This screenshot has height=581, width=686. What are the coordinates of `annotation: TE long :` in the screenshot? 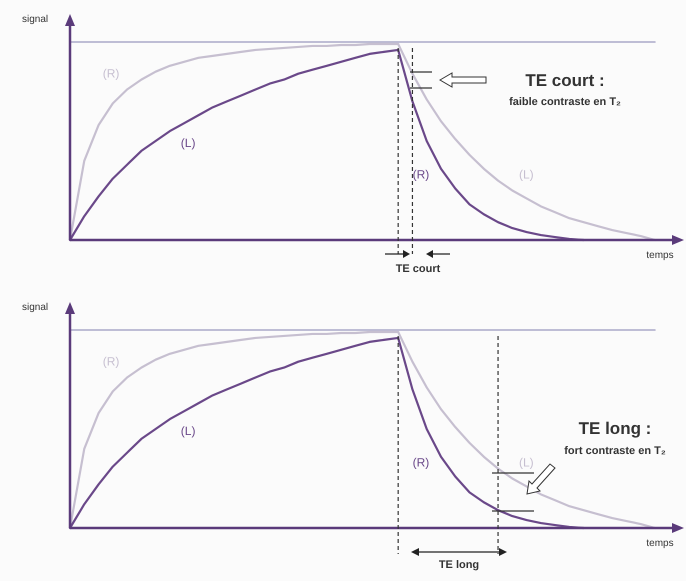 It's located at (615, 428).